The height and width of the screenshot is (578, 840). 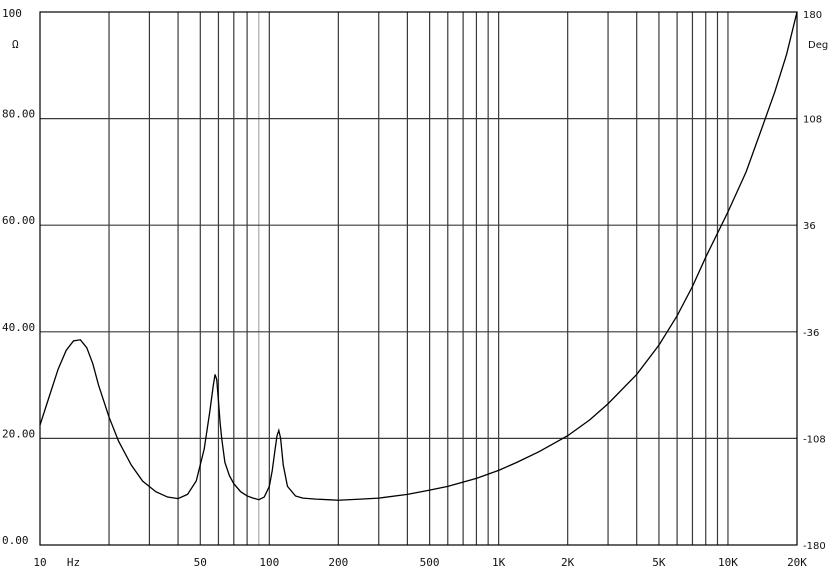 What do you see at coordinates (18, 327) in the screenshot?
I see `y-tick-label: 40.00` at bounding box center [18, 327].